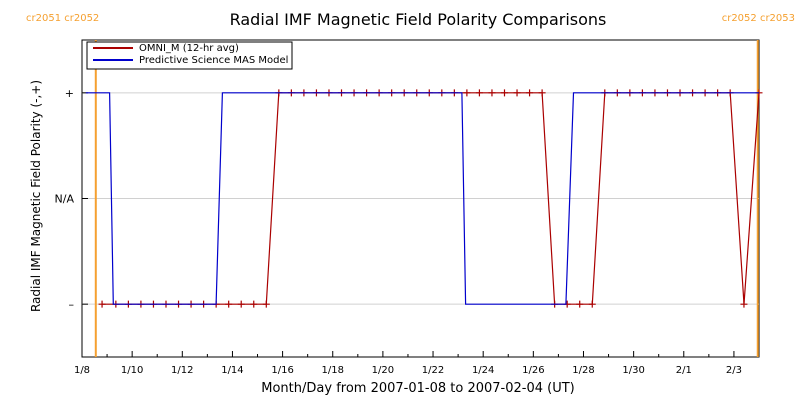 Image resolution: width=800 pixels, height=400 pixels. What do you see at coordinates (182, 370) in the screenshot?
I see `x-tick-label-2: 1/12` at bounding box center [182, 370].